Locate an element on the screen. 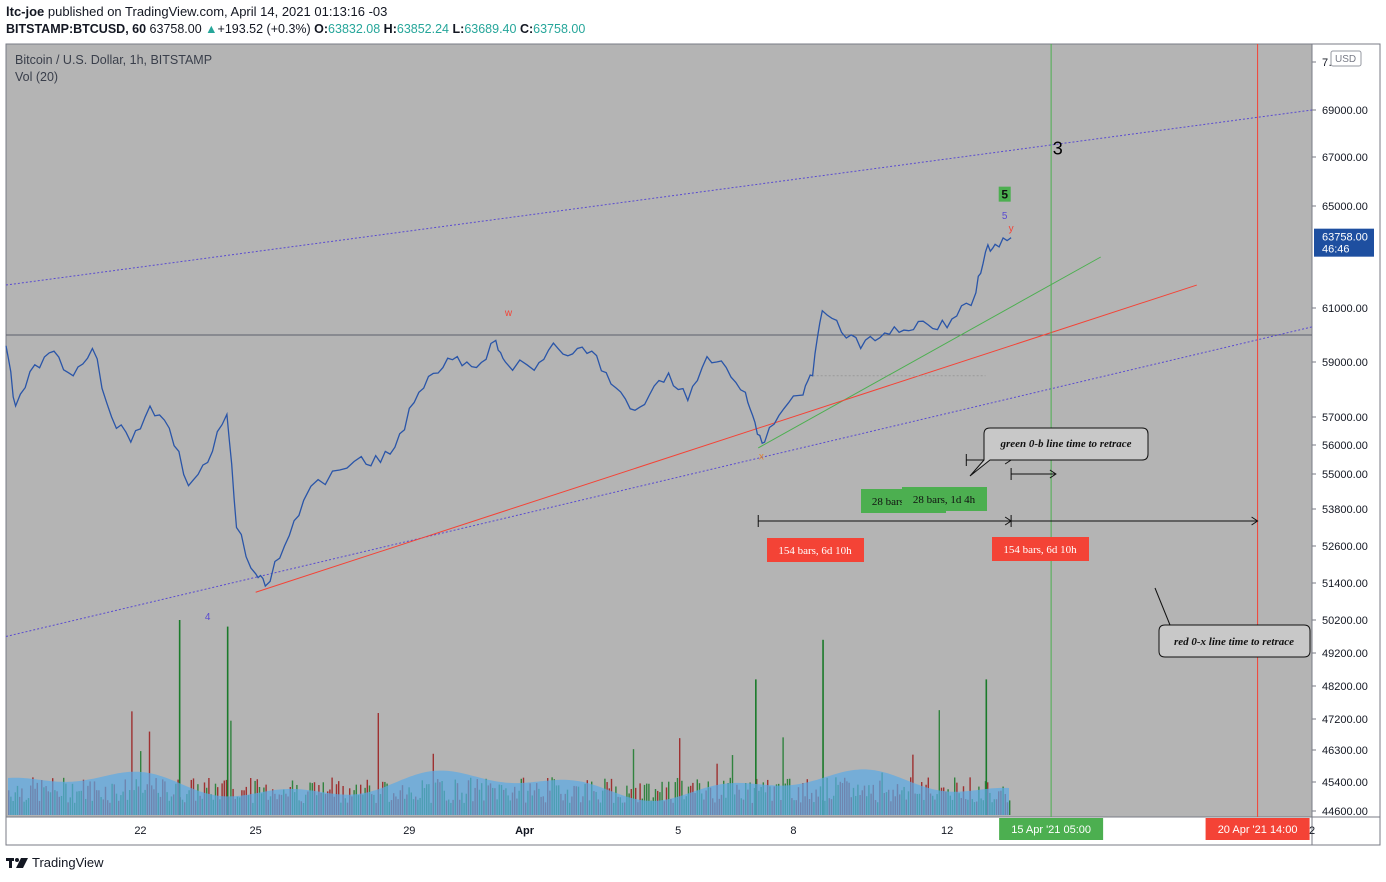 The width and height of the screenshot is (1386, 882). current-price-tag is located at coordinates (1344, 242).